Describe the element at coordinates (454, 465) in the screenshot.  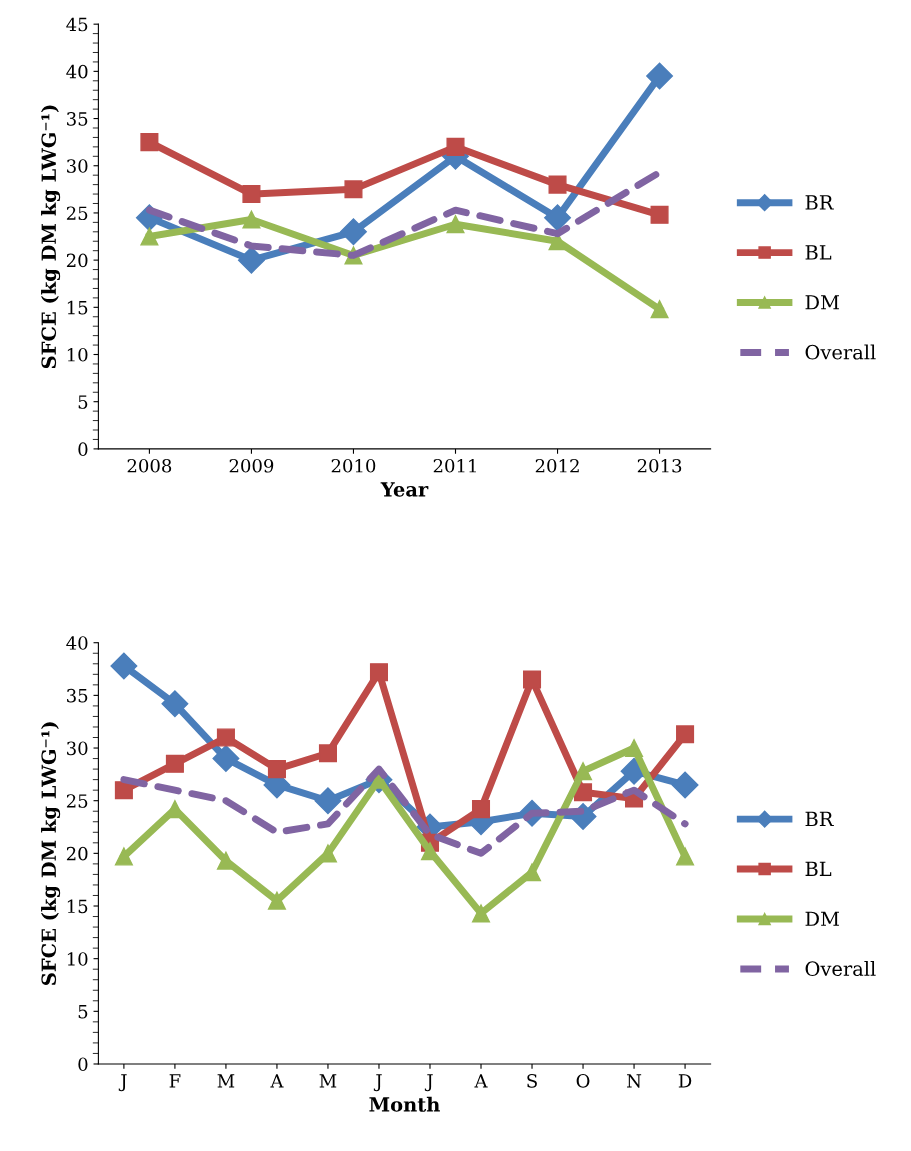
I see `x-tick-label: 2011` at that location.